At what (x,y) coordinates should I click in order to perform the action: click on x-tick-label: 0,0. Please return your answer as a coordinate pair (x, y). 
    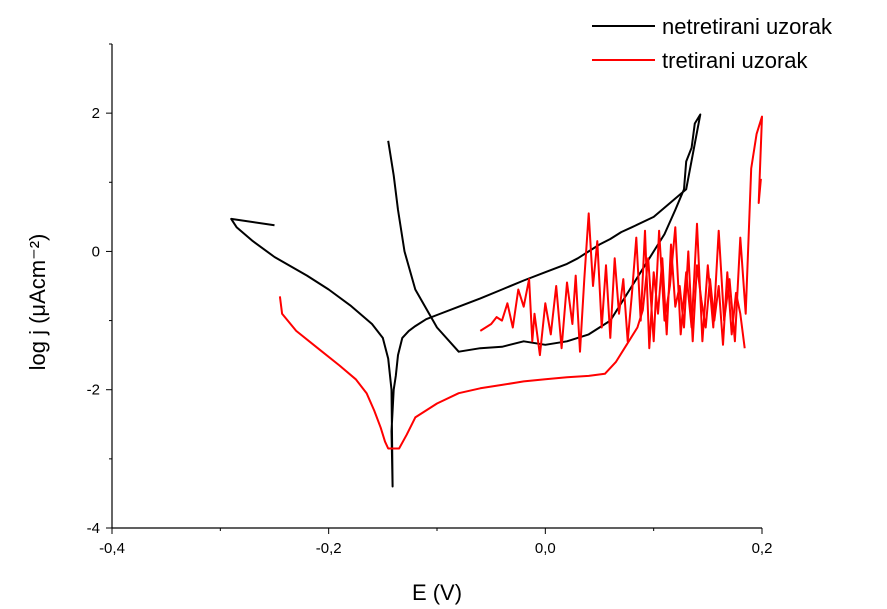
    Looking at the image, I should click on (545, 548).